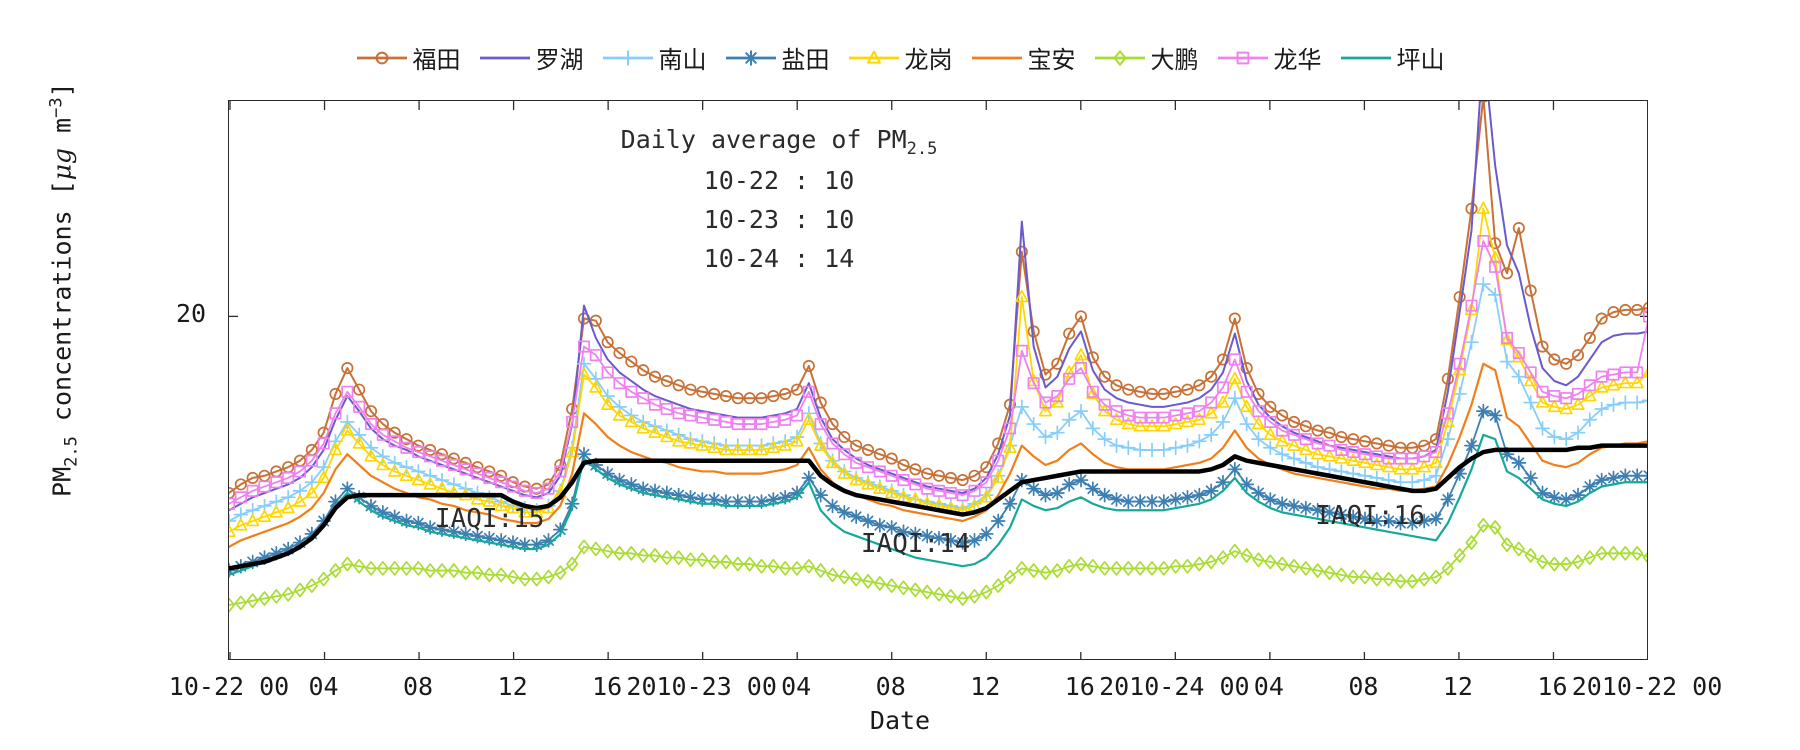 This screenshot has width=1800, height=750. I want to click on legend-entry-3: 南山, so click(654, 57).